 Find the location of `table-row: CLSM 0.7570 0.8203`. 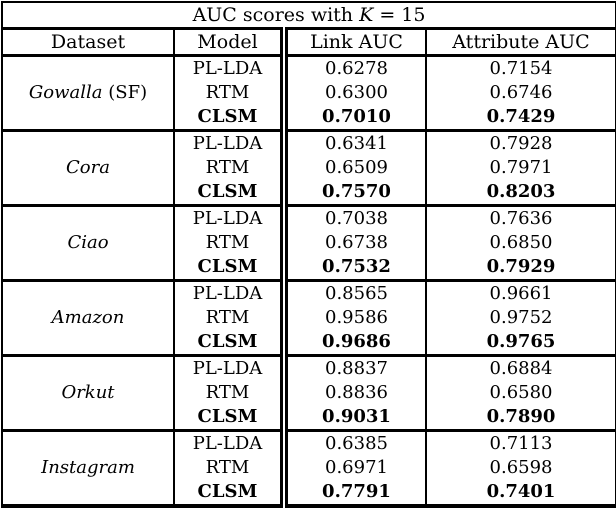

table-row: CLSM 0.7570 0.8203 is located at coordinates (309, 193).